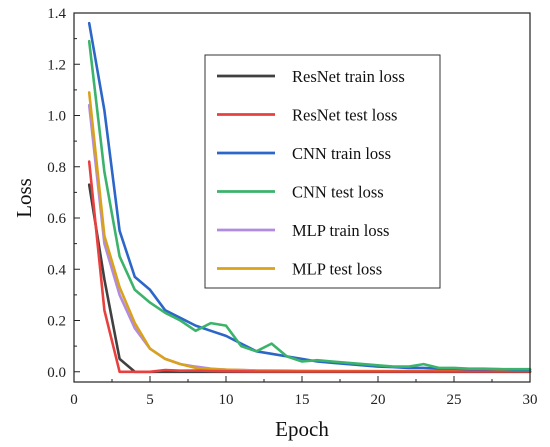 The image size is (550, 447). Describe the element at coordinates (74, 400) in the screenshot. I see `x-tick-label: 0` at that location.